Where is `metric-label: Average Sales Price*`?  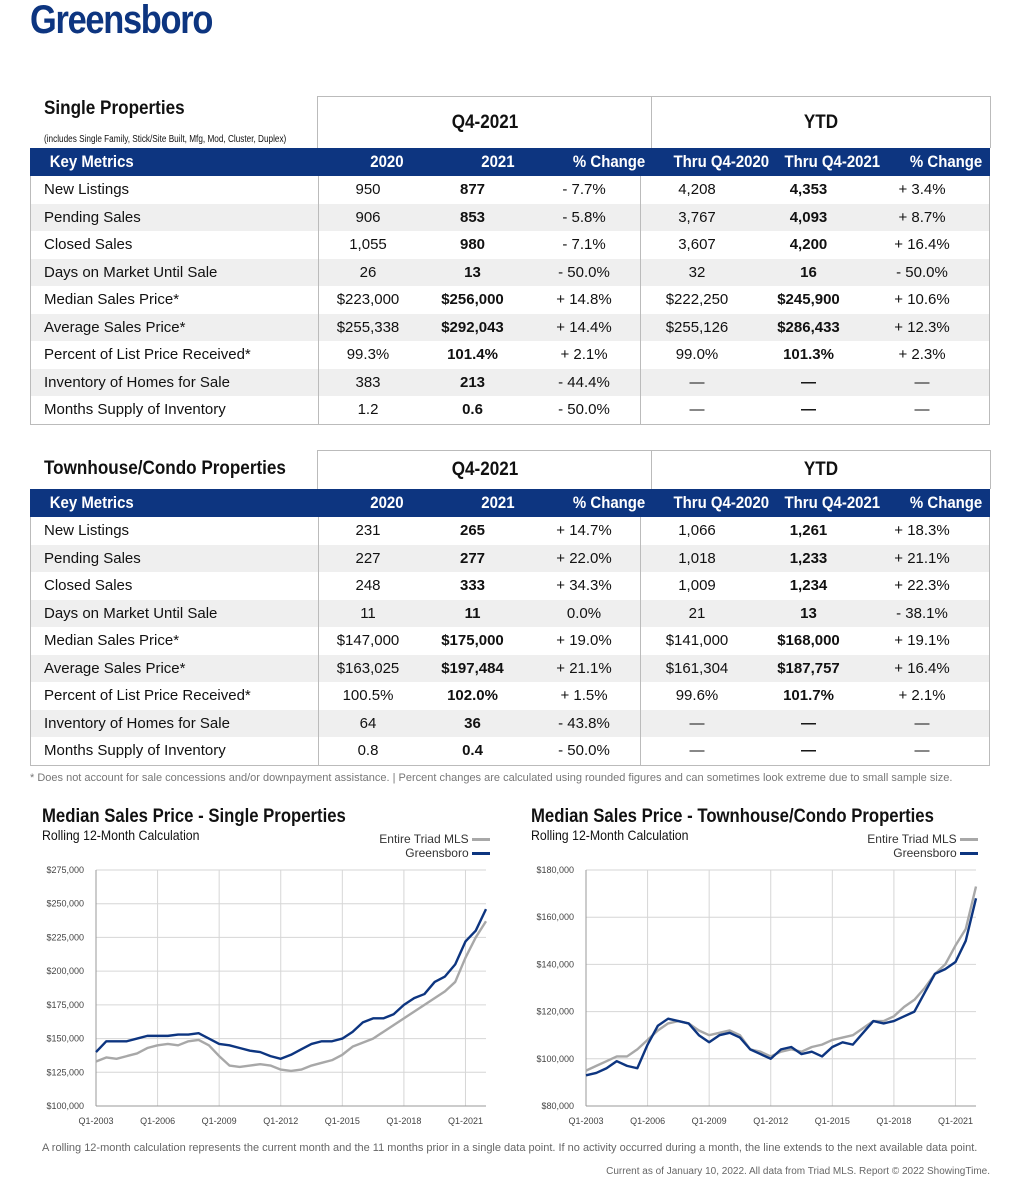 metric-label: Average Sales Price* is located at coordinates (115, 668).